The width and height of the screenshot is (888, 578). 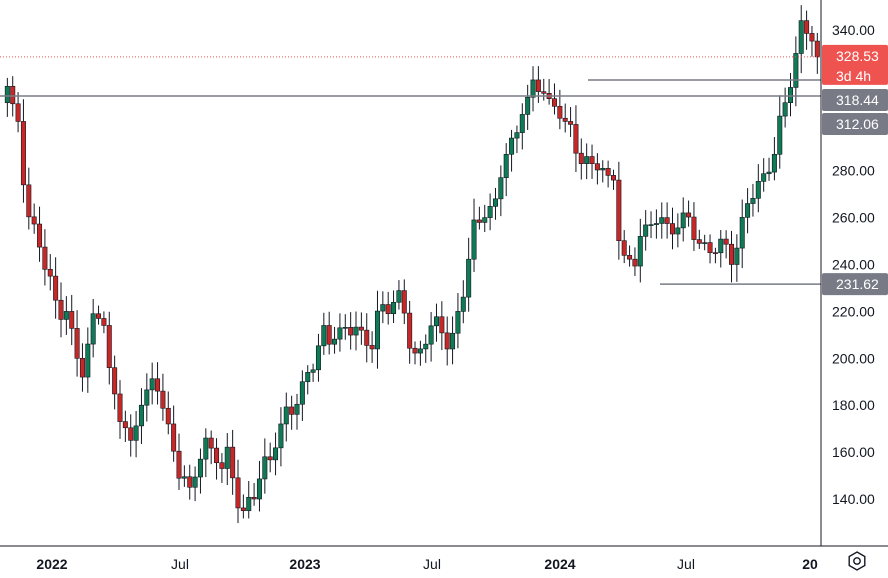 What do you see at coordinates (853, 76) in the screenshot?
I see `current-price-badge-text: 3d 4h` at bounding box center [853, 76].